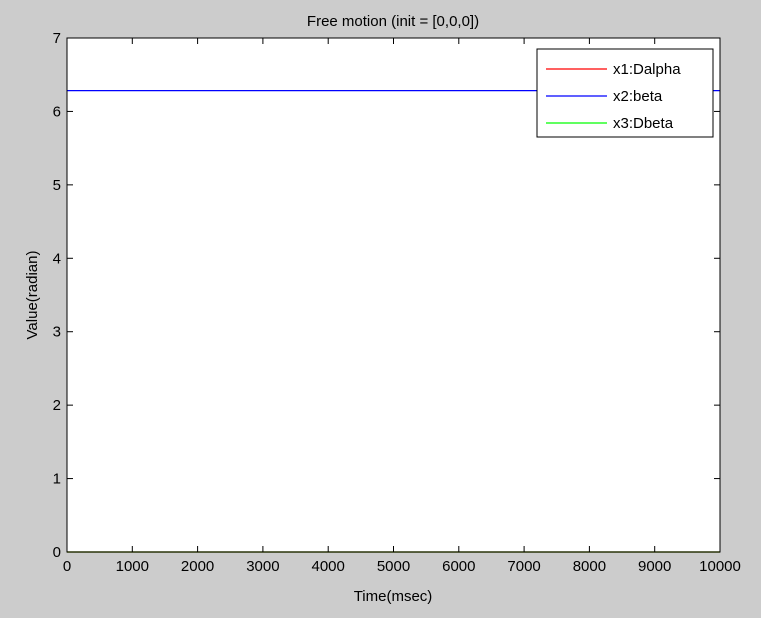  Describe the element at coordinates (643, 123) in the screenshot. I see `legend-label-3: x3:Dbeta` at that location.